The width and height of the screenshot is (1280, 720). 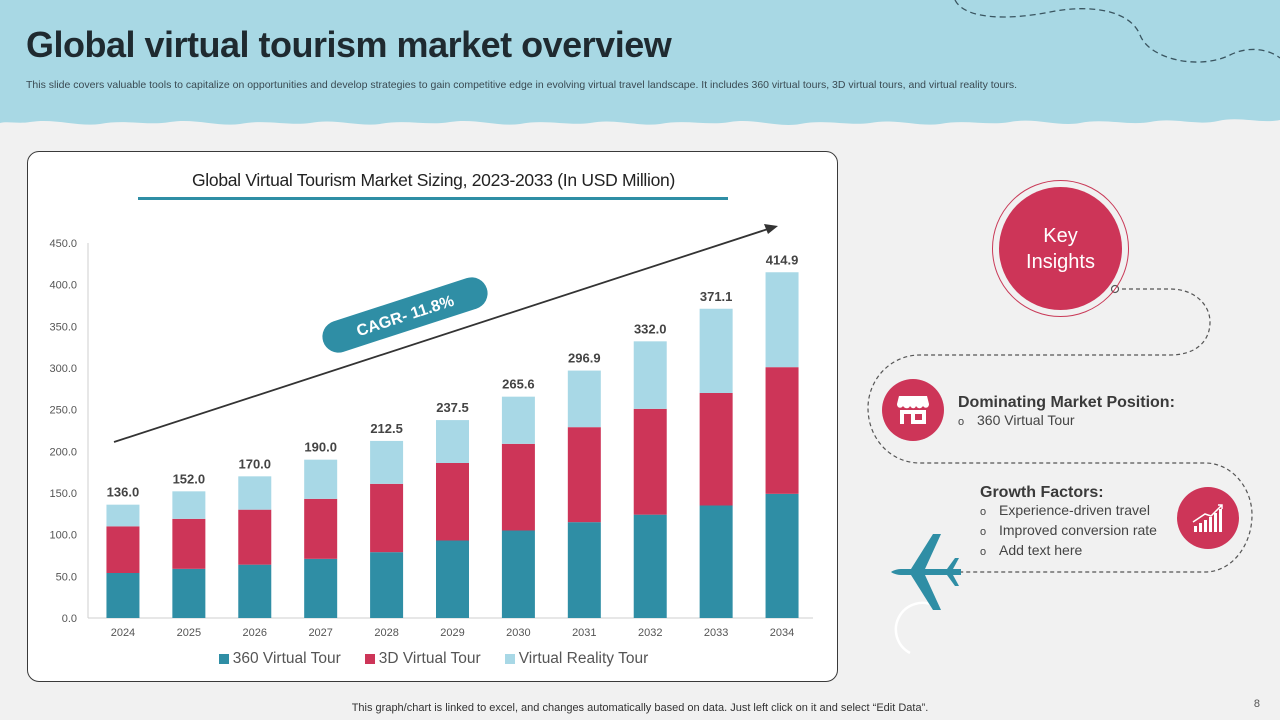 What do you see at coordinates (254, 463) in the screenshot?
I see `total-data-label: 170.0` at bounding box center [254, 463].